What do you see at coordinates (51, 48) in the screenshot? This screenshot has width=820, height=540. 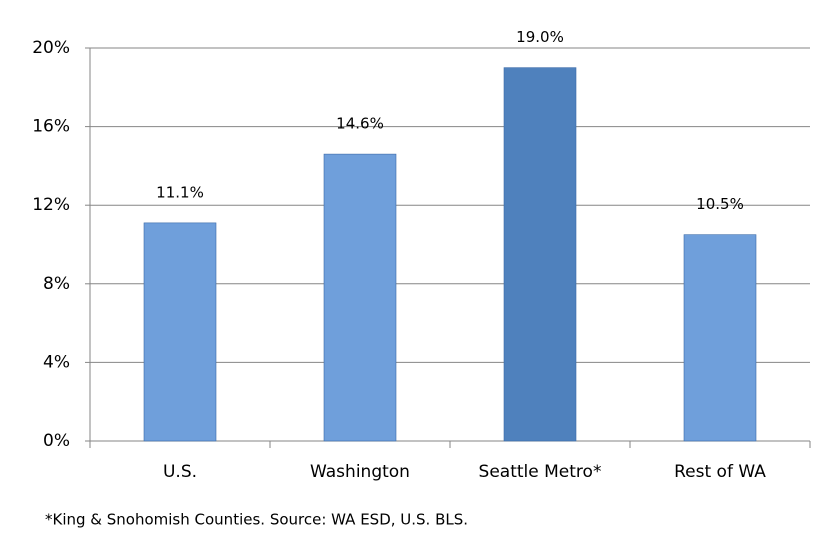 I see `y-tick-label: 20%` at bounding box center [51, 48].